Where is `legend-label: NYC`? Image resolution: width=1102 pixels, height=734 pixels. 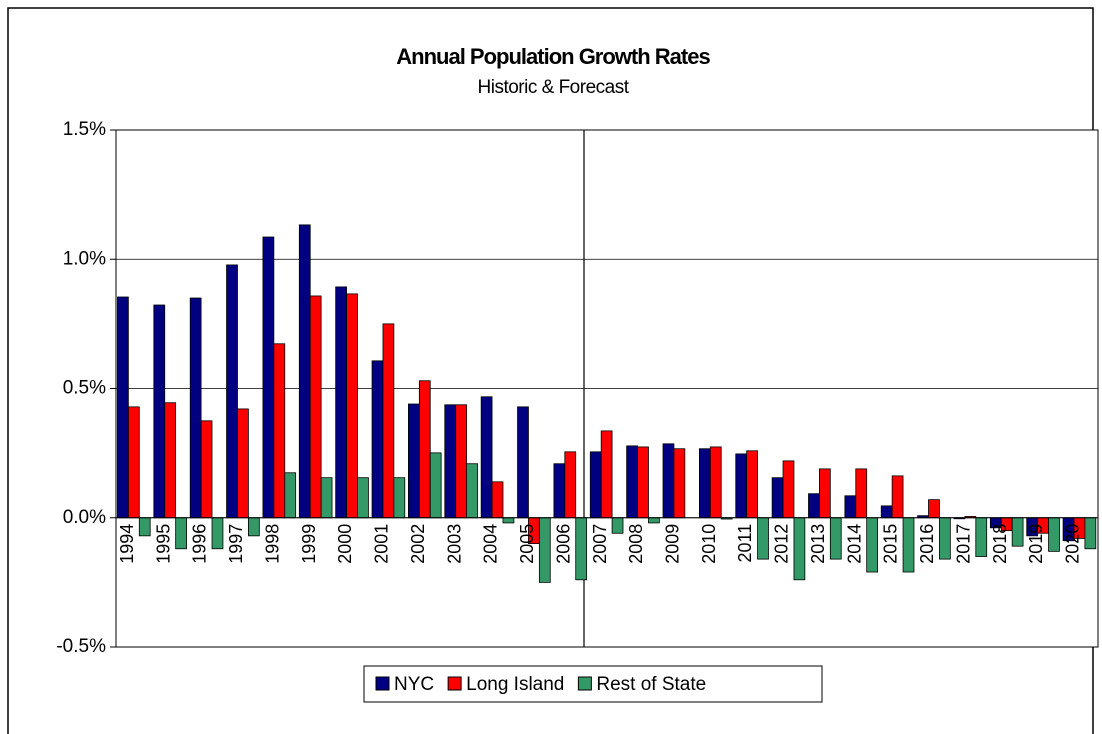
legend-label: NYC is located at coordinates (414, 684).